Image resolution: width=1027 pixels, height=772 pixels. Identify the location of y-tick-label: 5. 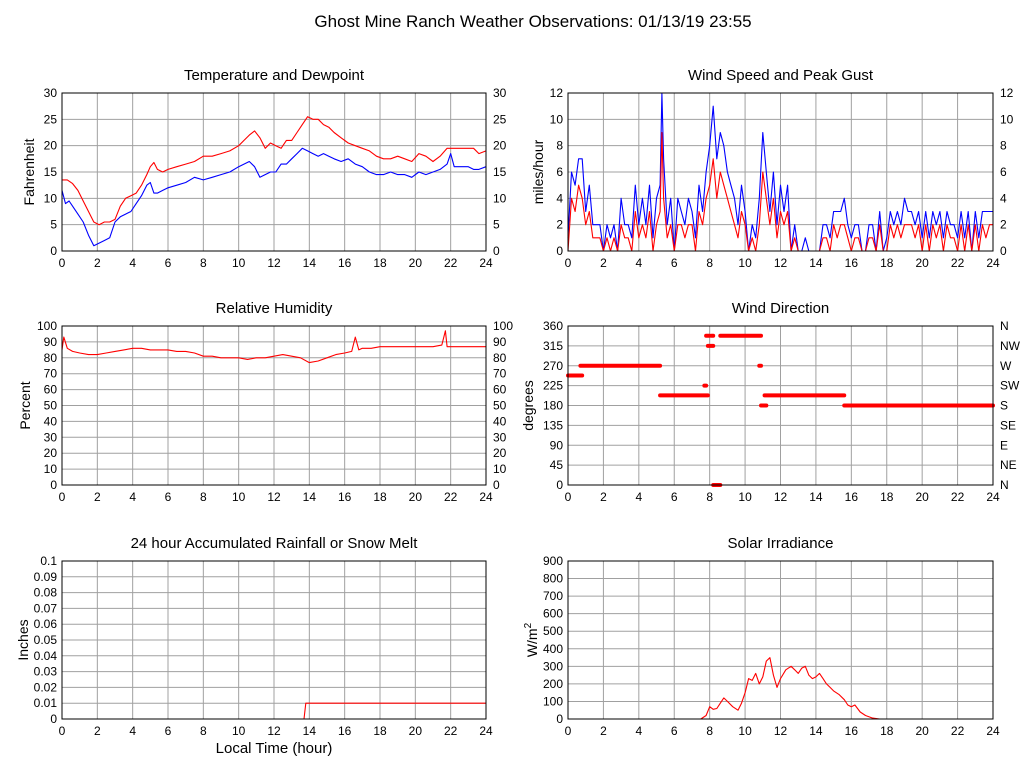
(53, 225).